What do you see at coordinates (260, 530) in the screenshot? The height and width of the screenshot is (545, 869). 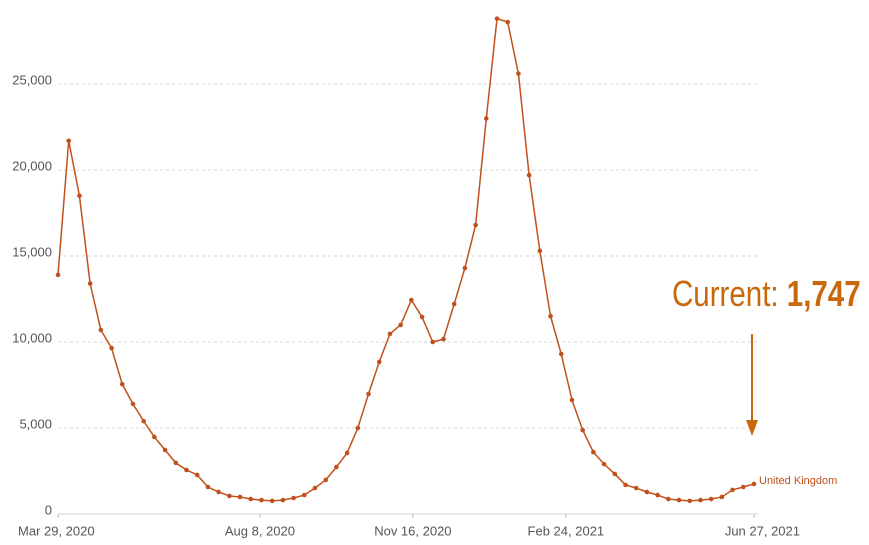 I see `x-tick-label: Aug 8, 2020` at bounding box center [260, 530].